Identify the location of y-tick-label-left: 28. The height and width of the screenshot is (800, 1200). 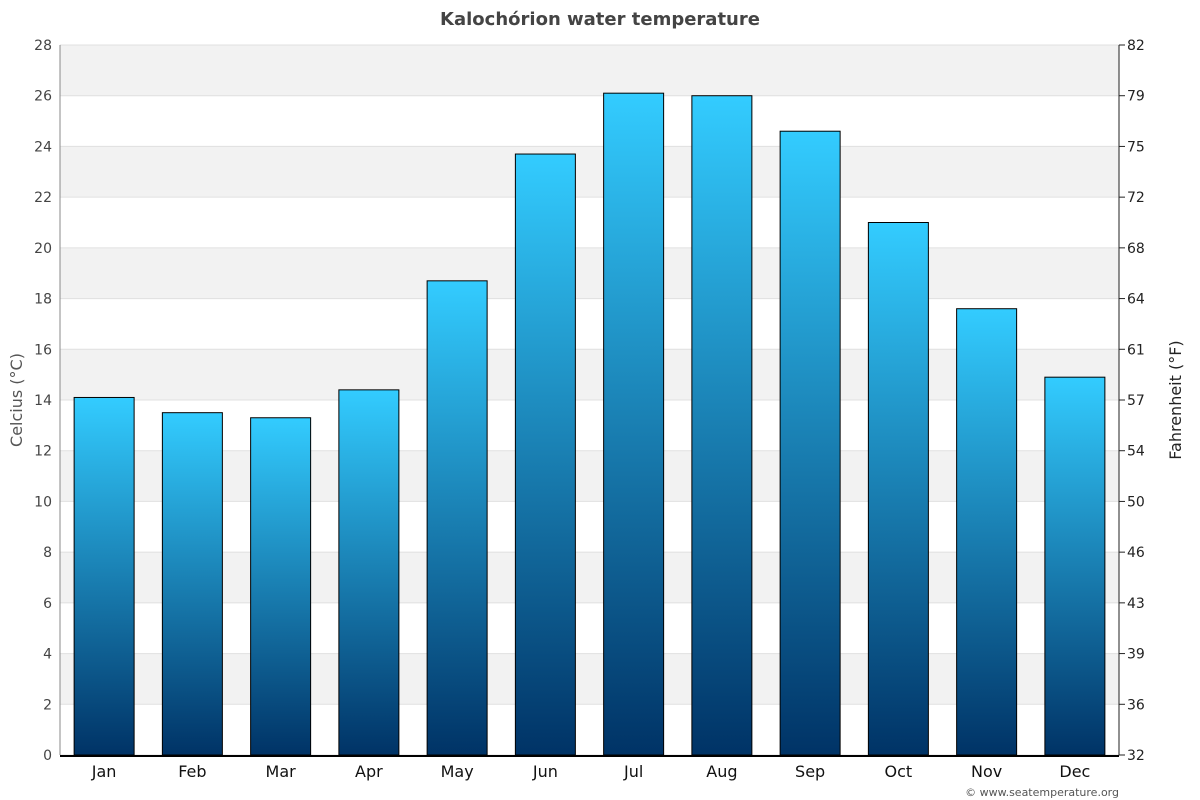
(43, 46).